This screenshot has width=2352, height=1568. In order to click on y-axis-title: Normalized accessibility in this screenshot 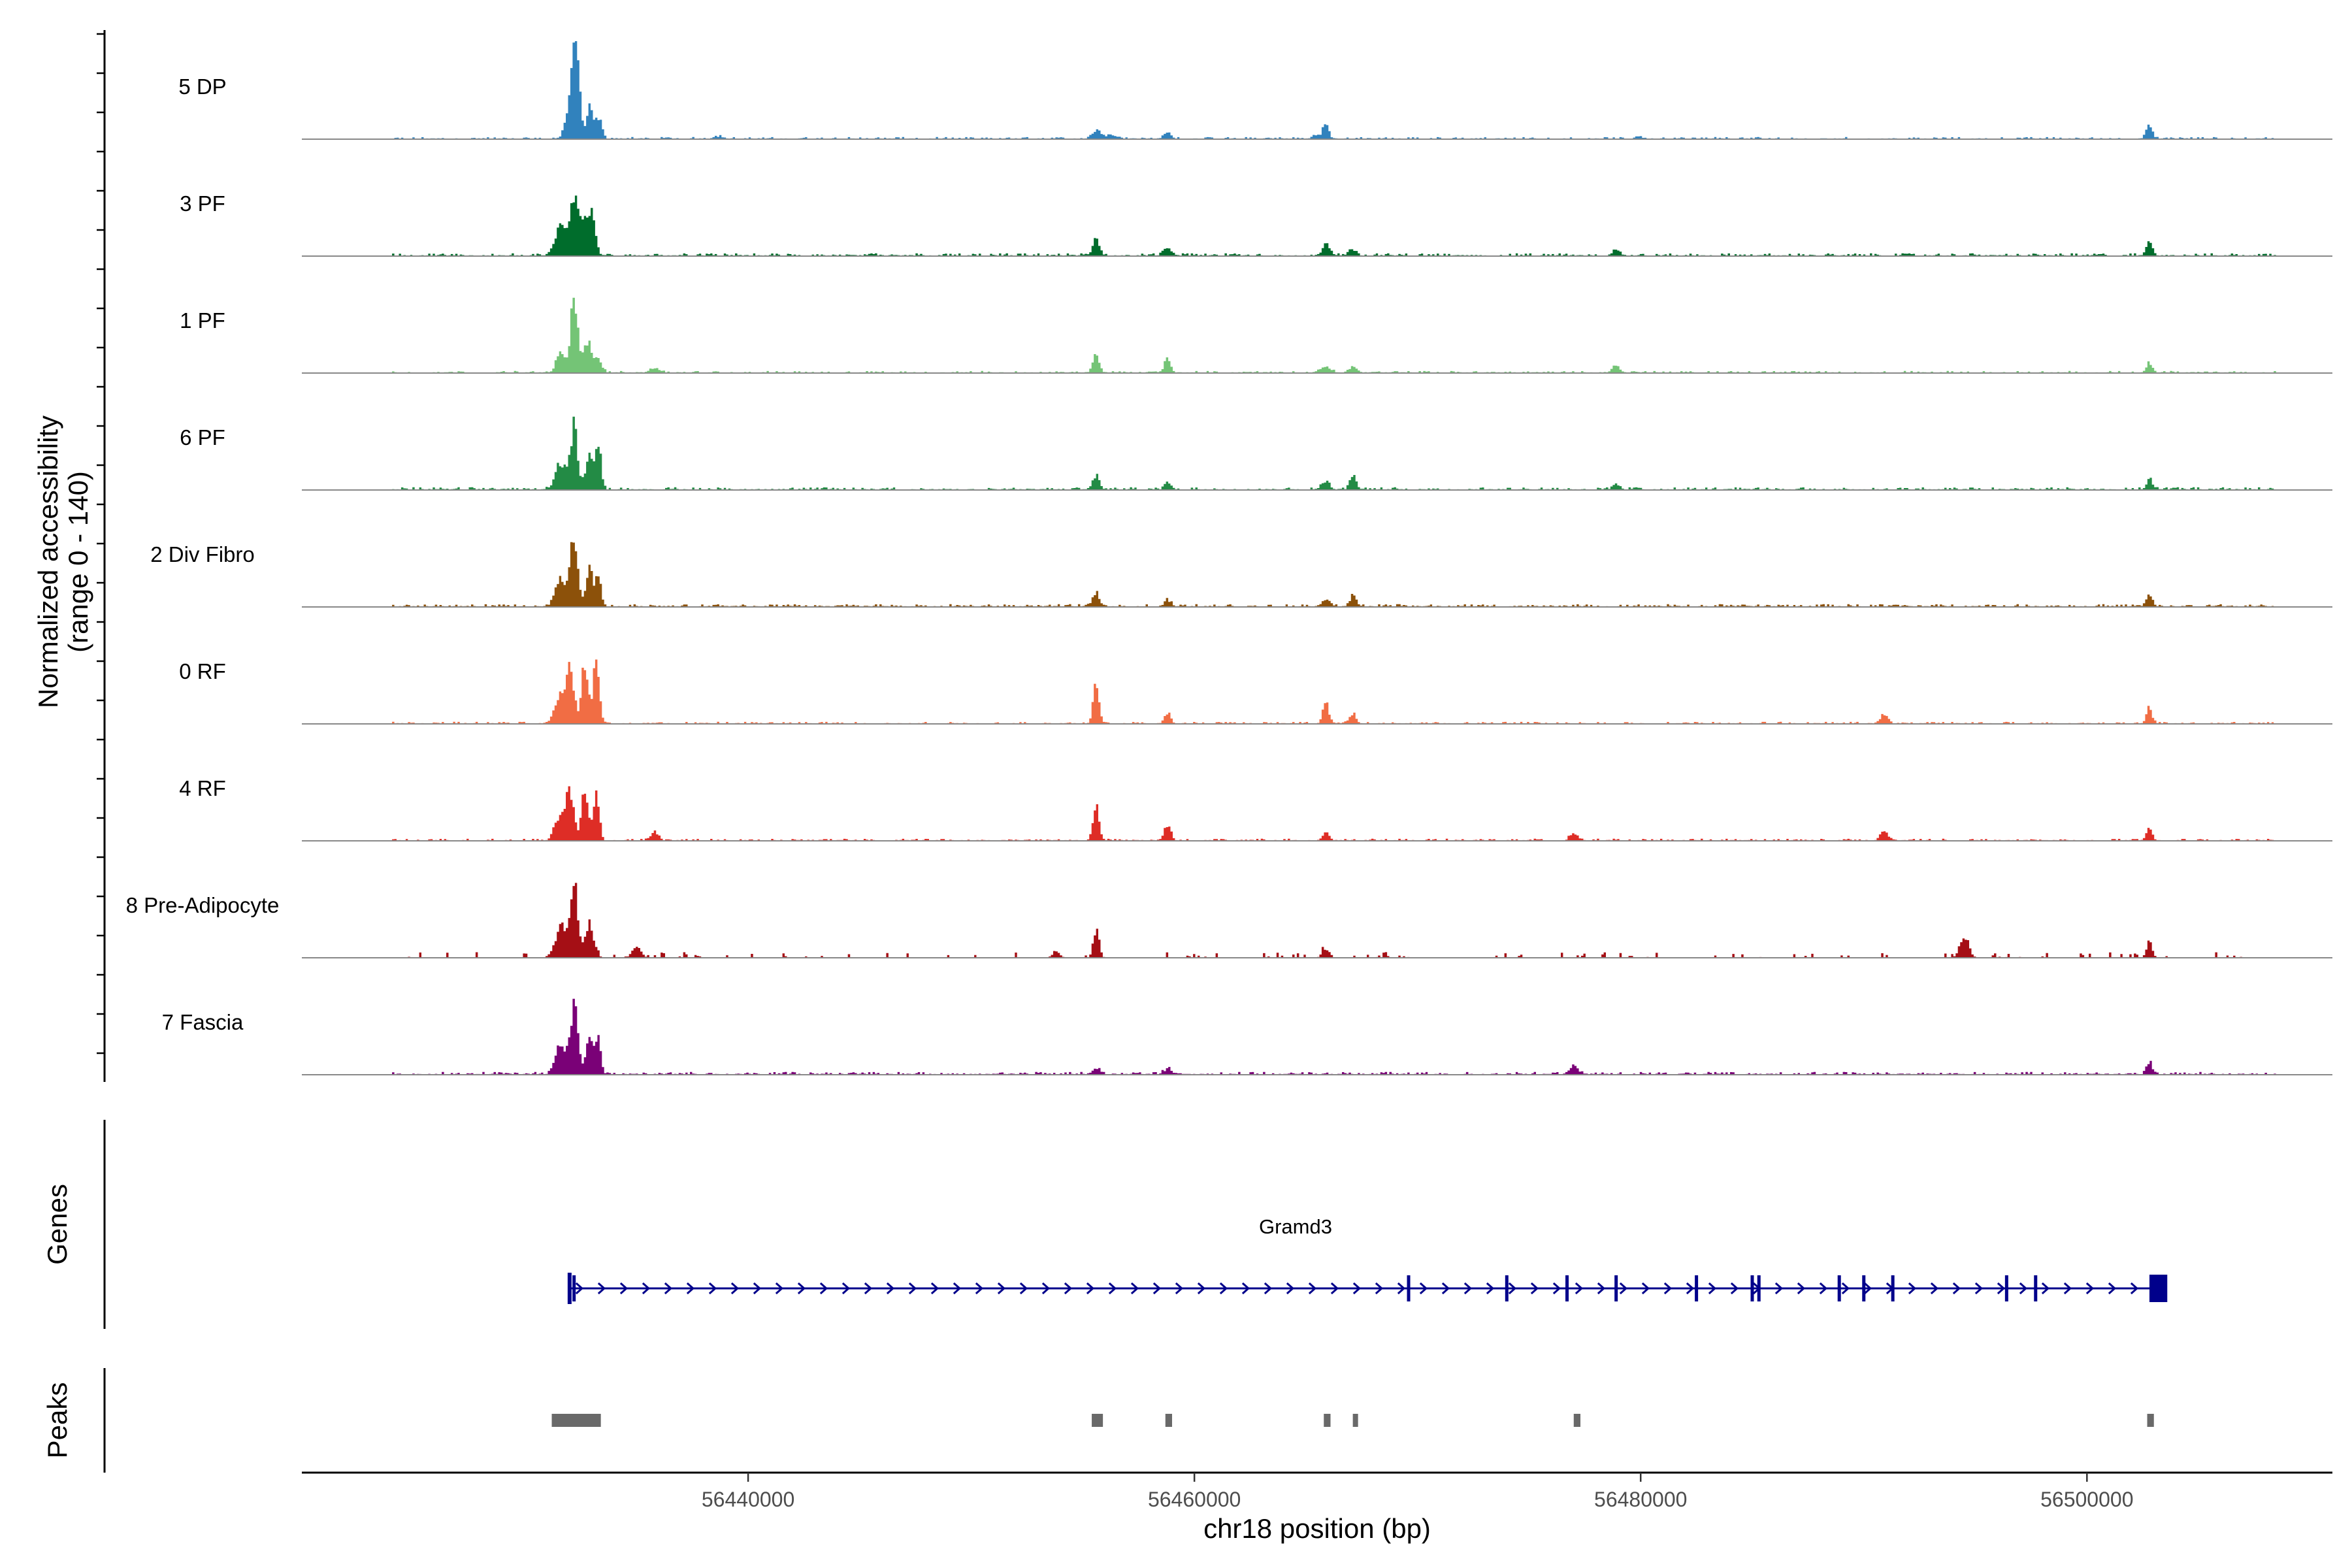, I will do `click(48, 562)`.